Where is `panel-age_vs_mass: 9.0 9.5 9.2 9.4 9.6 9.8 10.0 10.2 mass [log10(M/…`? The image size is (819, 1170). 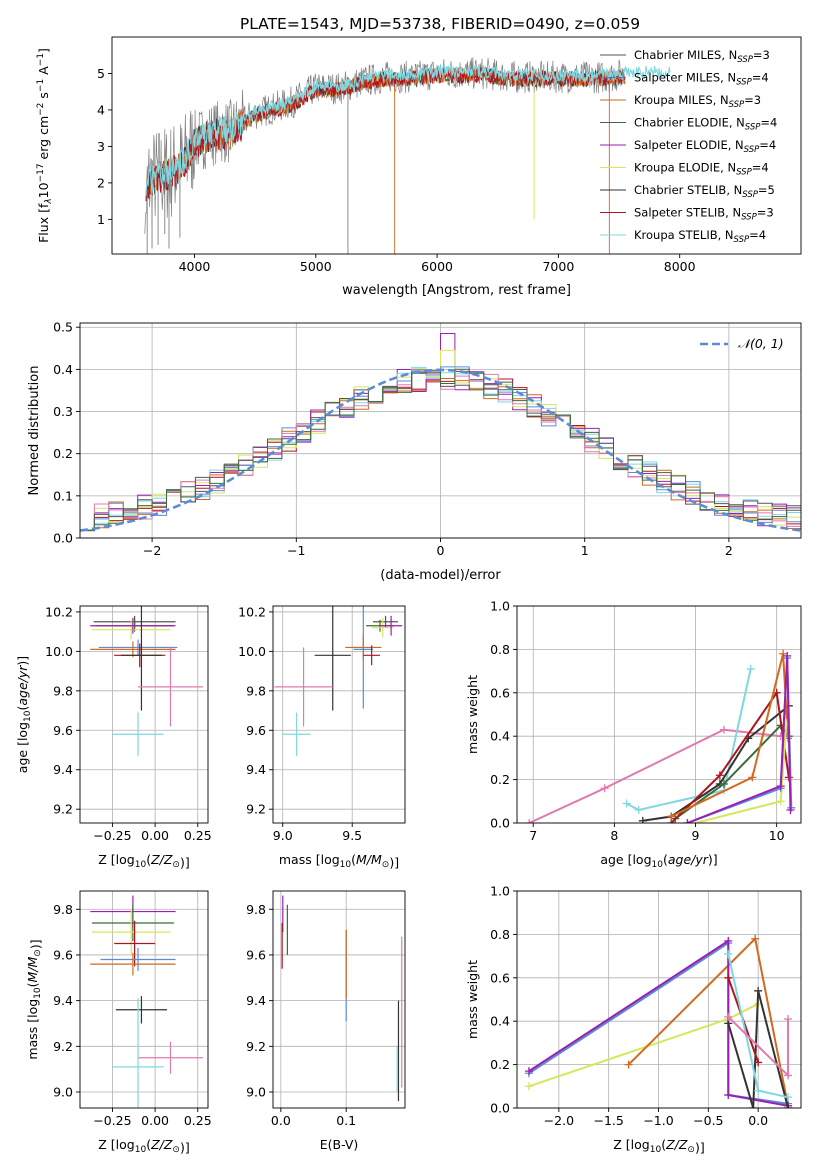 panel-age_vs_mass: 9.0 9.5 9.2 9.4 9.6 9.8 10.0 10.2 mass [log10(M/… is located at coordinates (322, 737).